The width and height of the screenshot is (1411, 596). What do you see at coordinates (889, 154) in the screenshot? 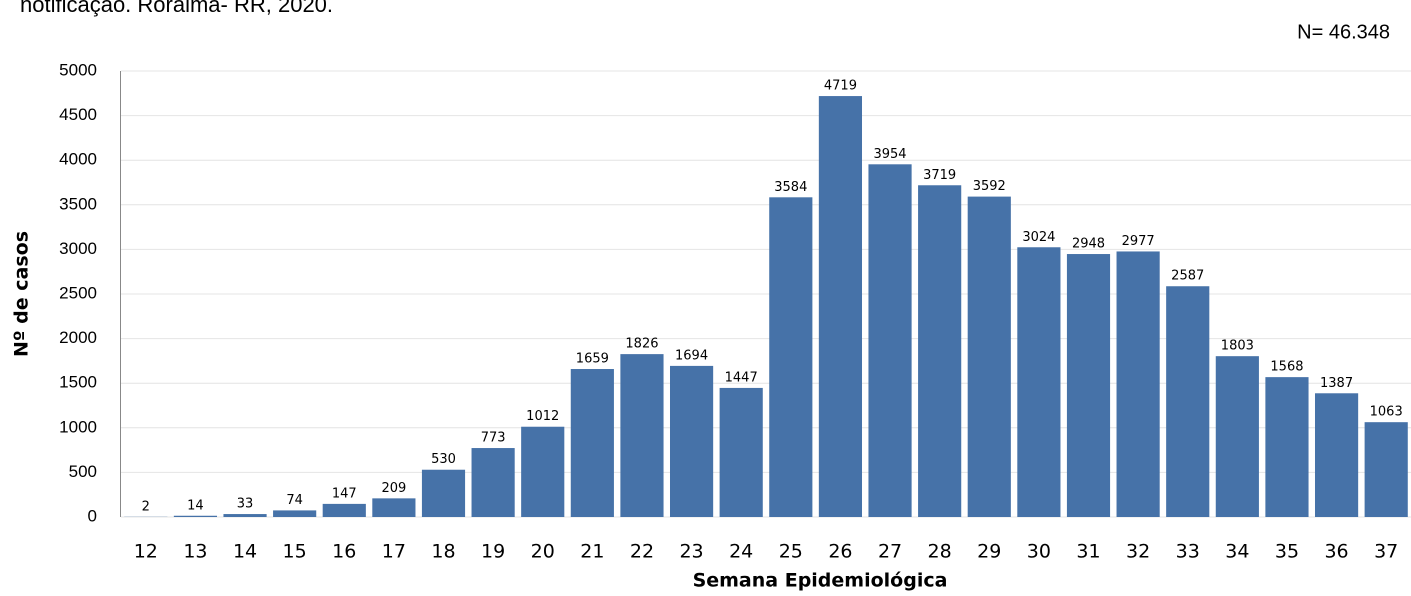
I see `data-label: 3954` at bounding box center [889, 154].